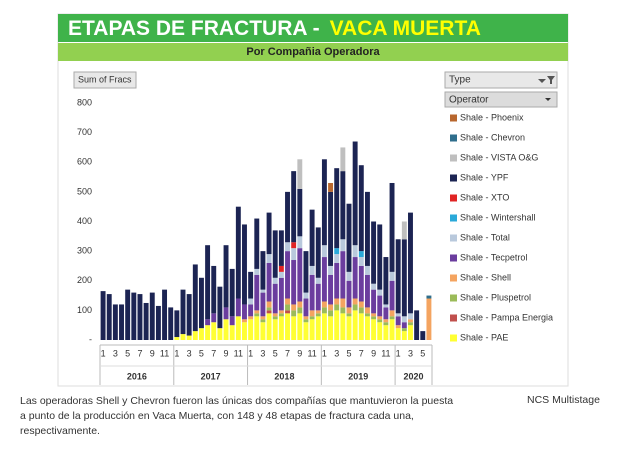  I want to click on y-tick-label: 700, so click(84, 132).